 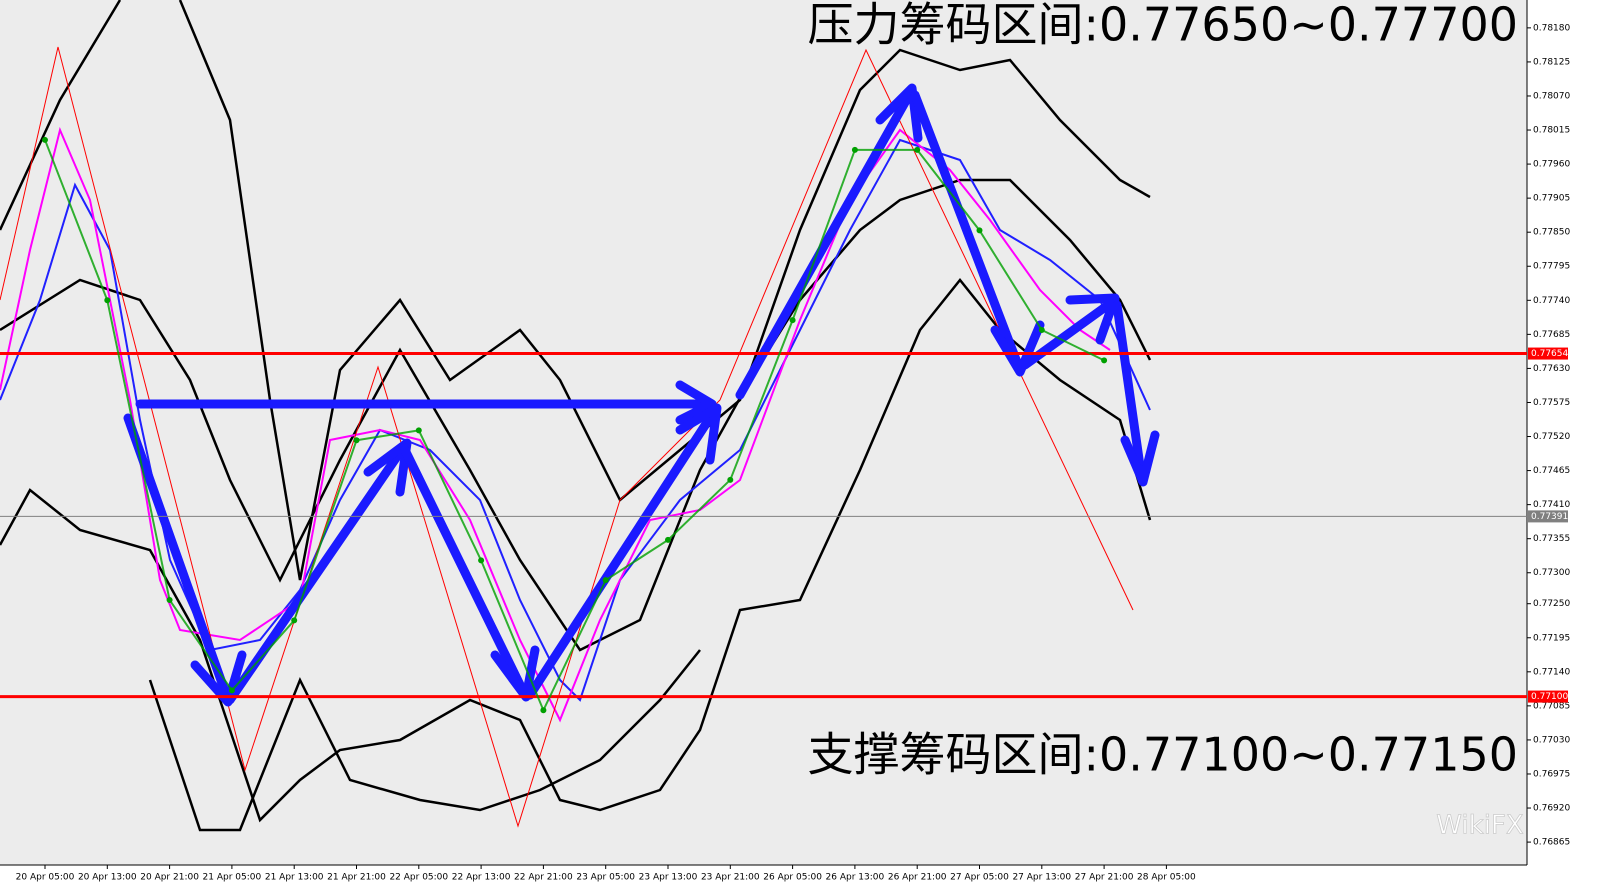 I want to click on x-tick-label: 28 Apr 05:00, so click(x=1166, y=878).